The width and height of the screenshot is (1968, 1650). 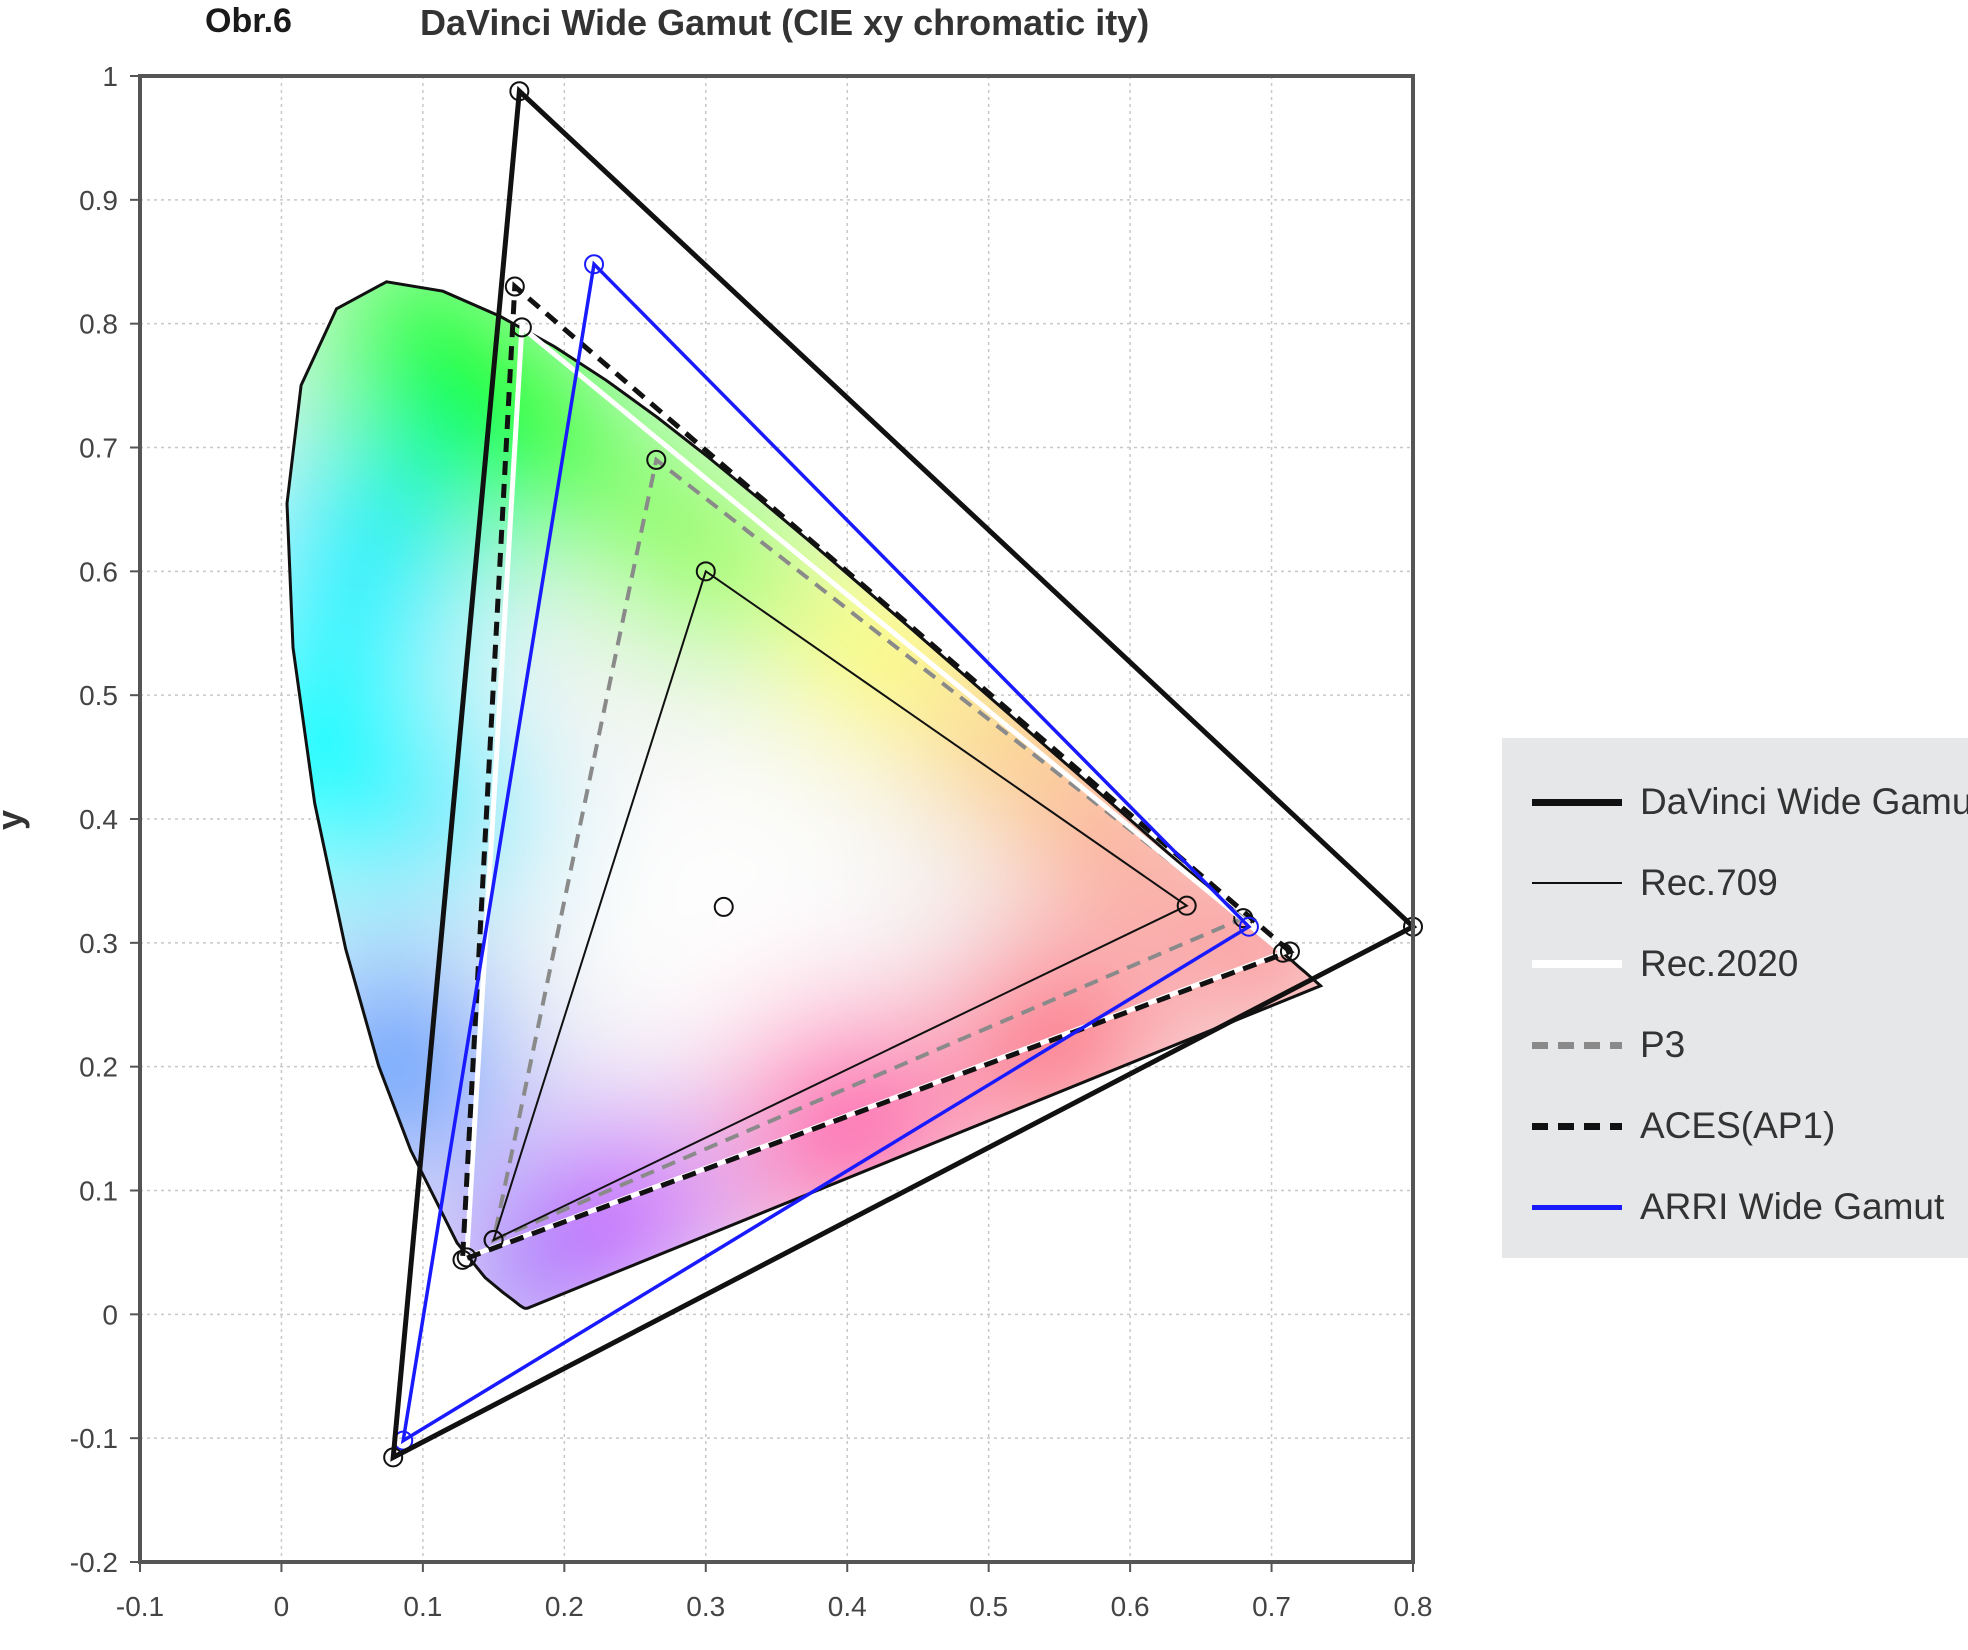 I want to click on x-tick-label: 0, so click(x=282, y=1606).